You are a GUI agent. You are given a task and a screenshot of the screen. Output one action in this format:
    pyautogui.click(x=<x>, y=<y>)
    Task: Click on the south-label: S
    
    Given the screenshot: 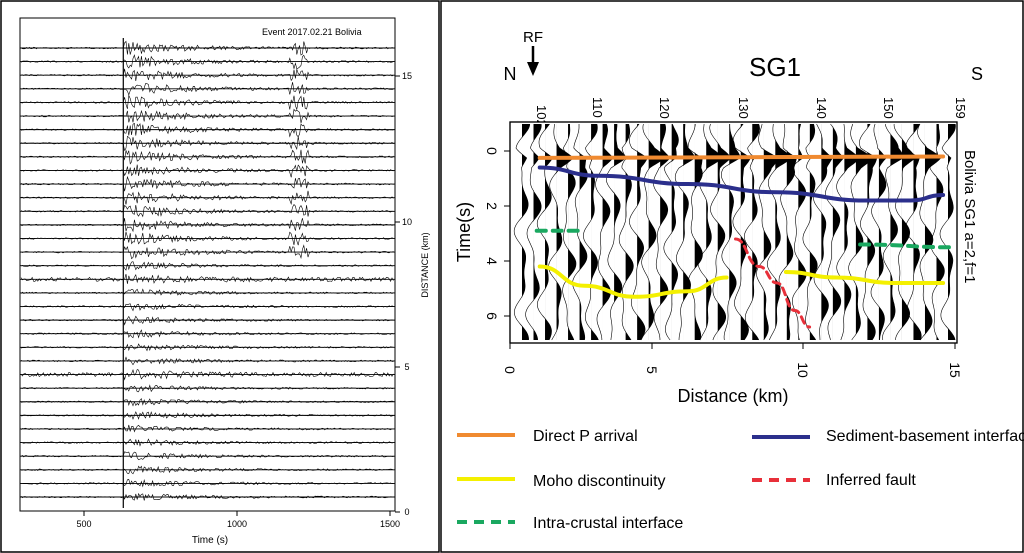 What is the action you would take?
    pyautogui.click(x=977, y=74)
    